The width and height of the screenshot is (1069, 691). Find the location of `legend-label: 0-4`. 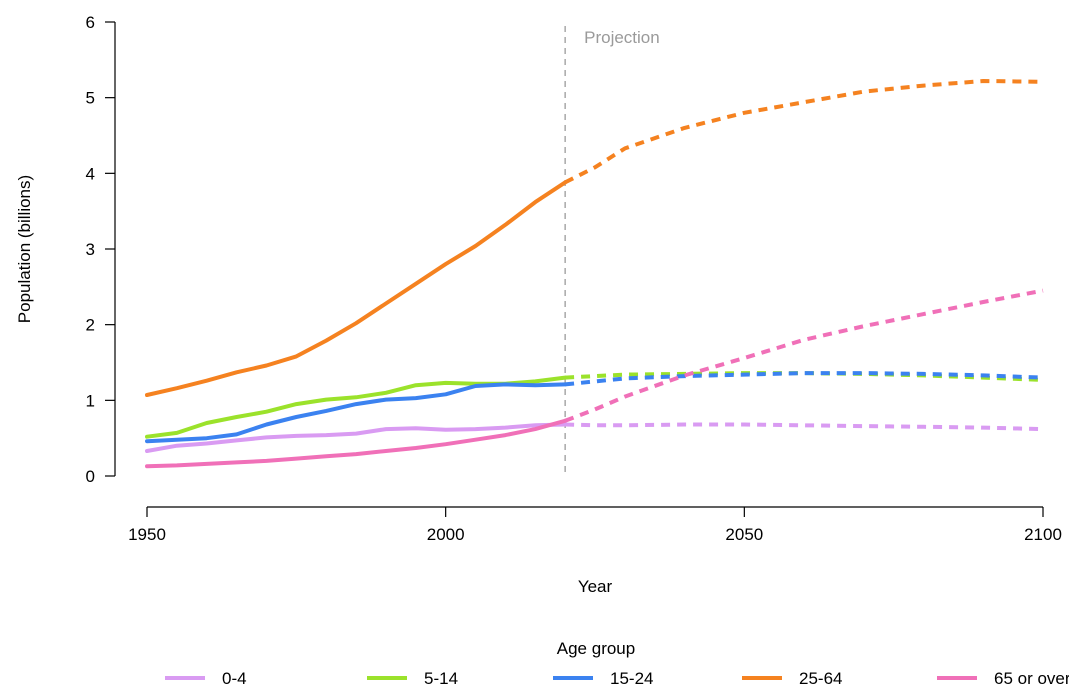

legend-label: 0-4 is located at coordinates (234, 678).